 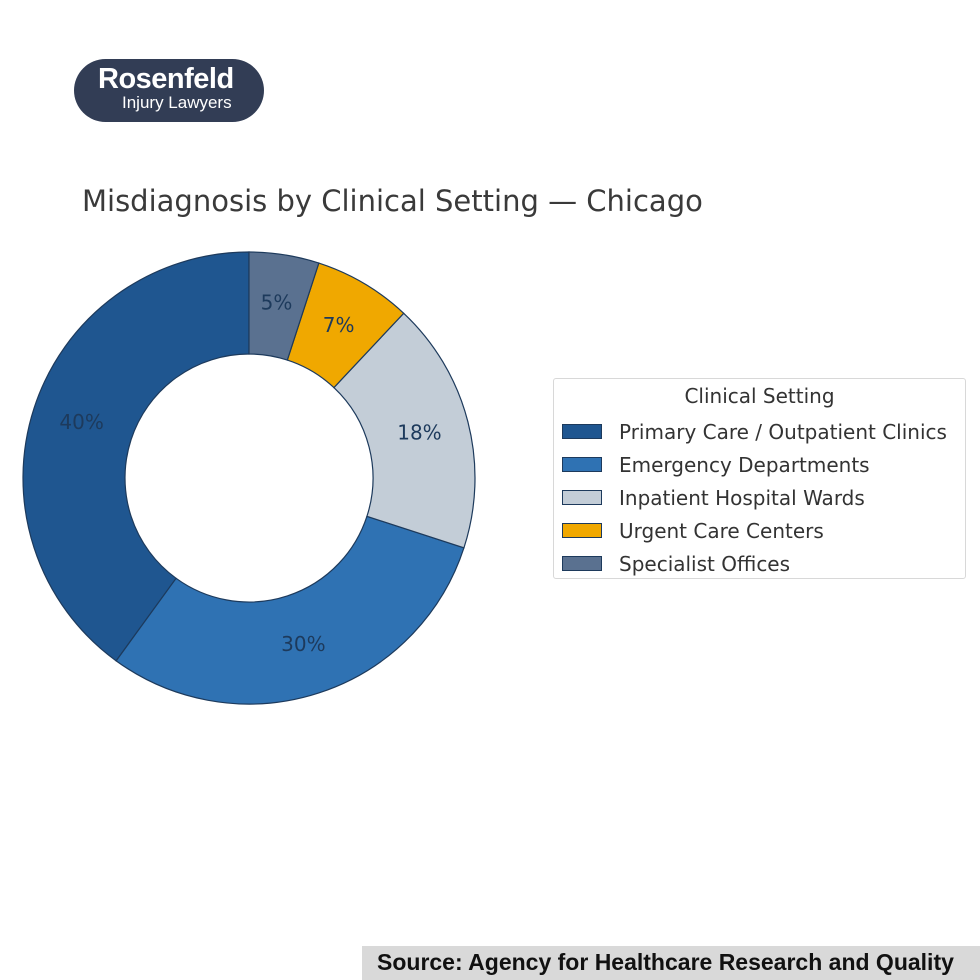 I want to click on legend-label: Inpatient Hospital Wards, so click(x=742, y=498).